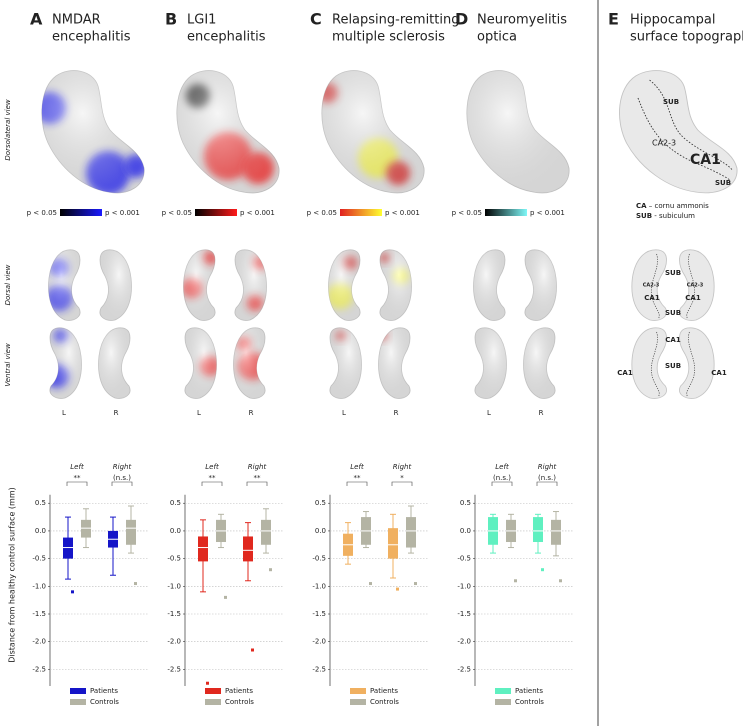 The width and height of the screenshot is (743, 726). I want to click on panel-title: surface topography, so click(686, 37).